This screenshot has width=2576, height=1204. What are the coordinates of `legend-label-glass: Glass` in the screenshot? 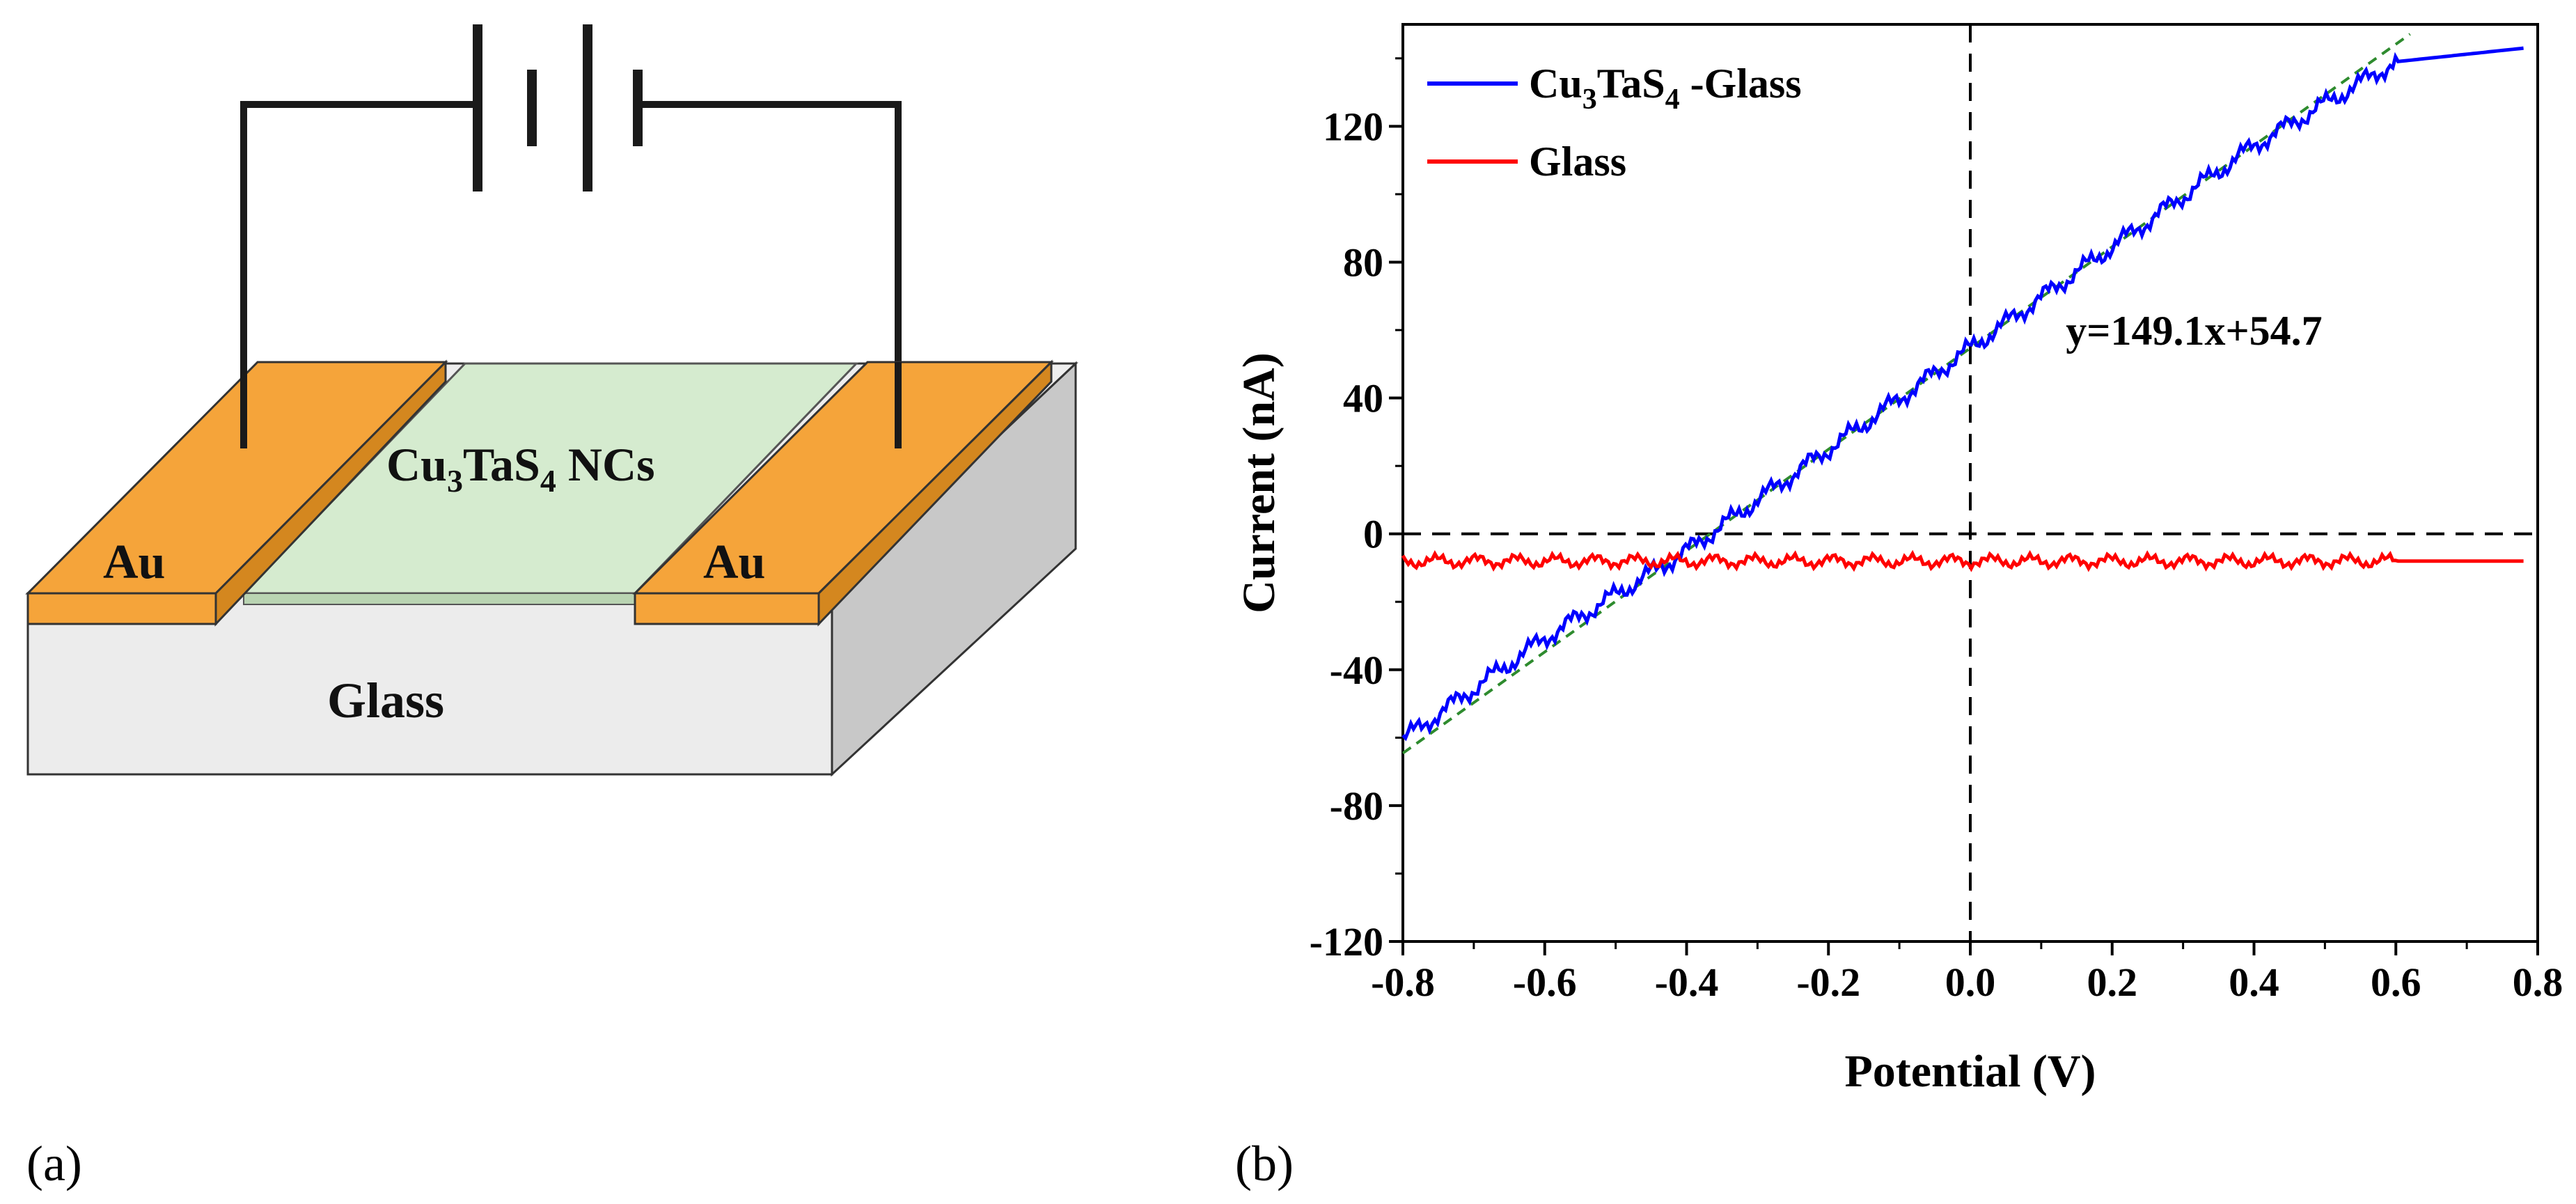 It's located at (1577, 162).